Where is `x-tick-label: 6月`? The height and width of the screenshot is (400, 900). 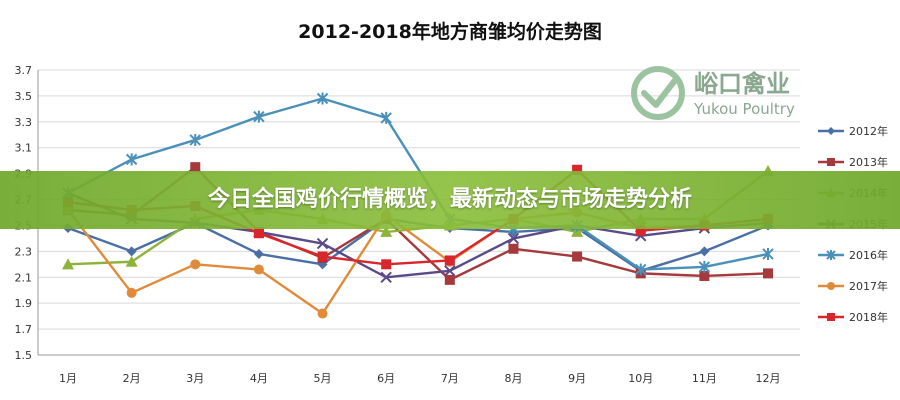
x-tick-label: 6月 is located at coordinates (386, 378).